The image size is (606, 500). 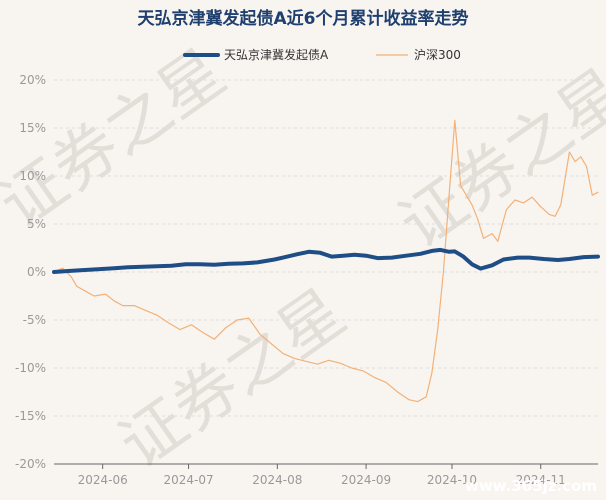 I want to click on x-tick-label: 2024-08, so click(x=277, y=480).